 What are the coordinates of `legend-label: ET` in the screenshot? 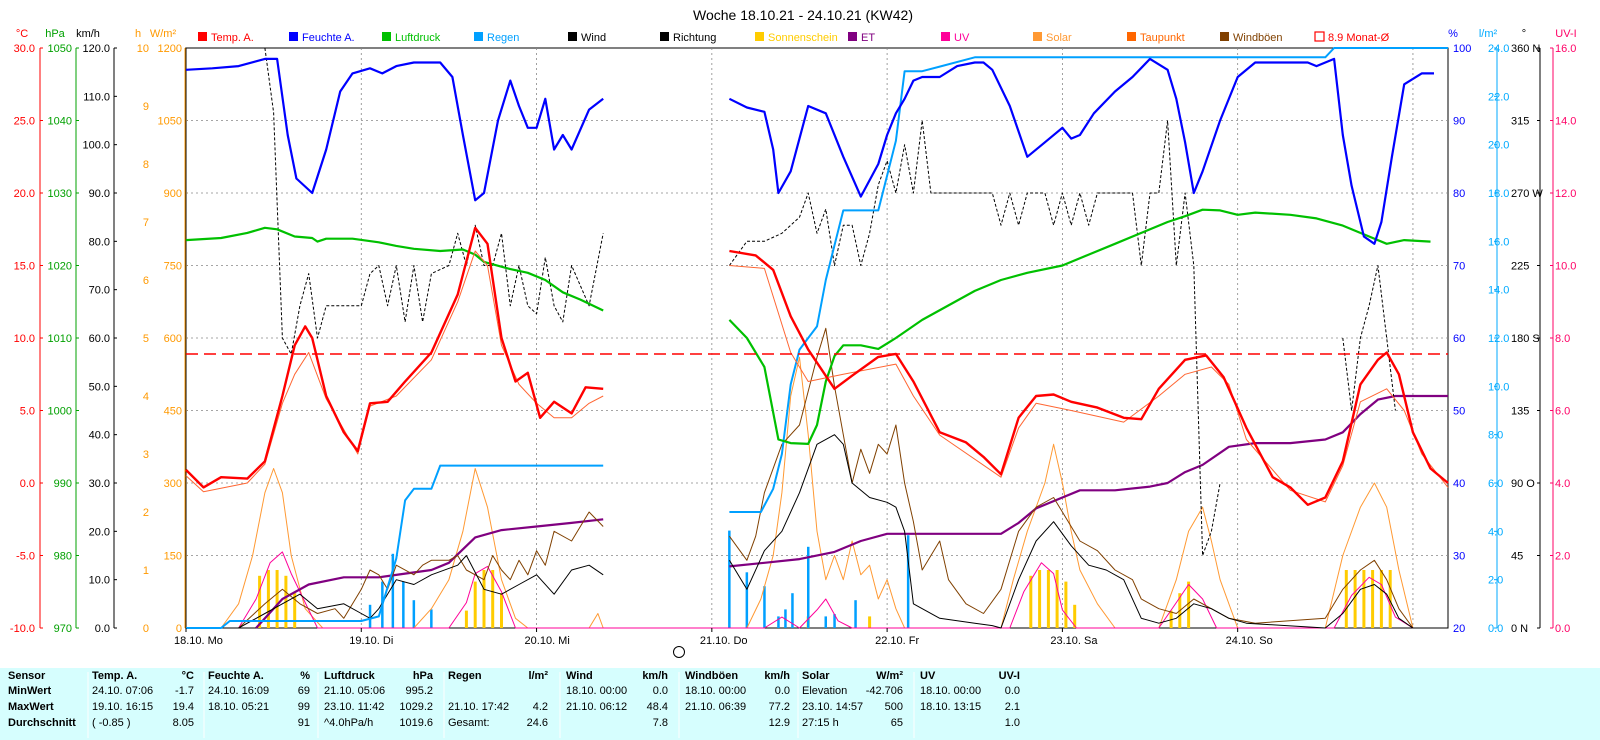 It's located at (868, 38).